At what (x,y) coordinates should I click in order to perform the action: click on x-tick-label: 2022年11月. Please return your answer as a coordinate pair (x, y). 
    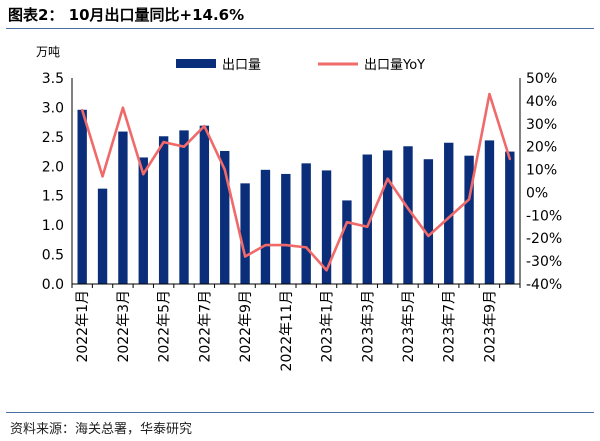
    Looking at the image, I should click on (287, 330).